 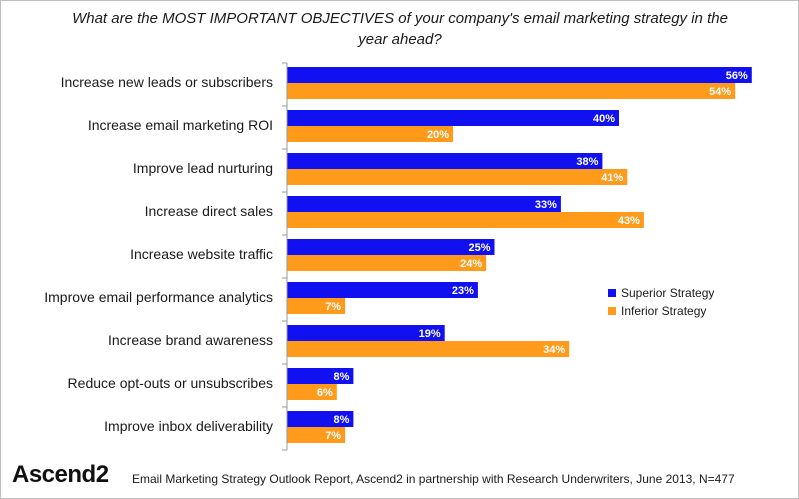 I want to click on category-label: Increase direct sales, so click(x=209, y=211).